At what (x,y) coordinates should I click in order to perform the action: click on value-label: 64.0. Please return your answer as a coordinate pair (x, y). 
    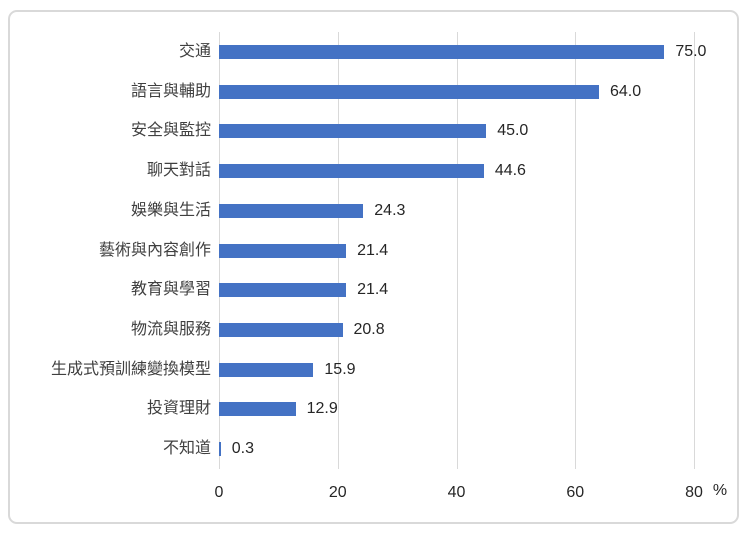
    Looking at the image, I should click on (626, 91).